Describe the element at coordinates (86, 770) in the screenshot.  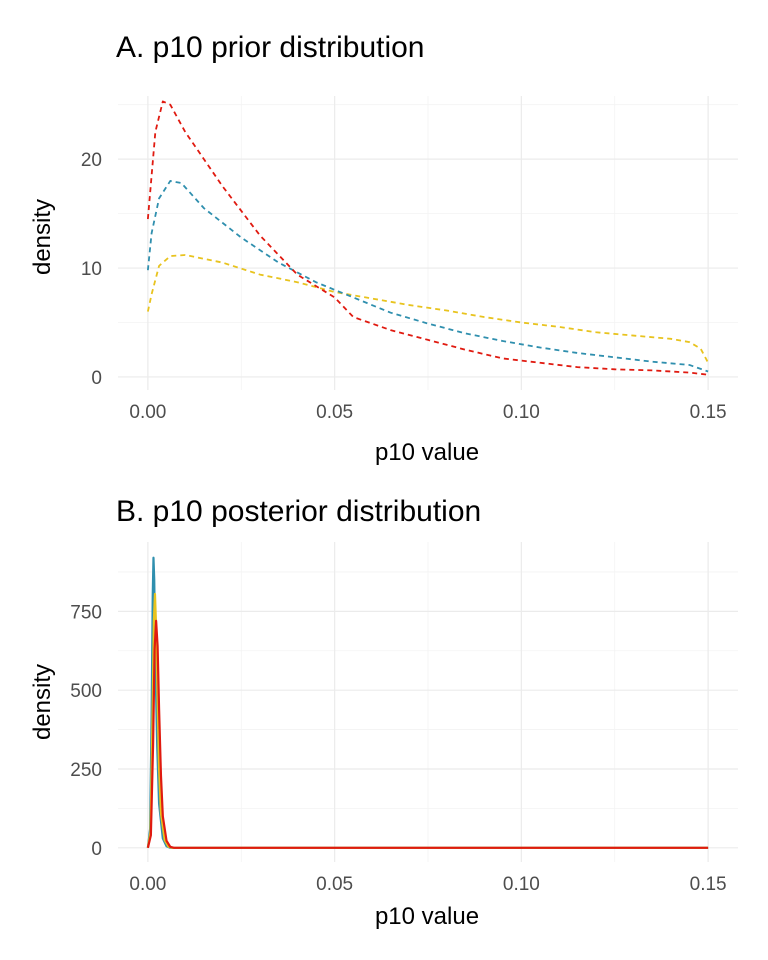
I see `y-tick-label: 250` at that location.